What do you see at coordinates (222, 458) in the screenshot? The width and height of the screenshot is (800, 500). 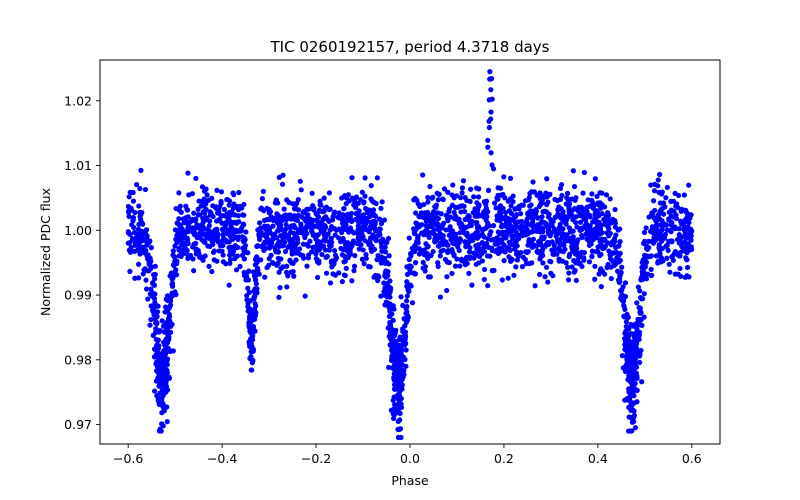 I see `x-tick-label: −0.4` at bounding box center [222, 458].